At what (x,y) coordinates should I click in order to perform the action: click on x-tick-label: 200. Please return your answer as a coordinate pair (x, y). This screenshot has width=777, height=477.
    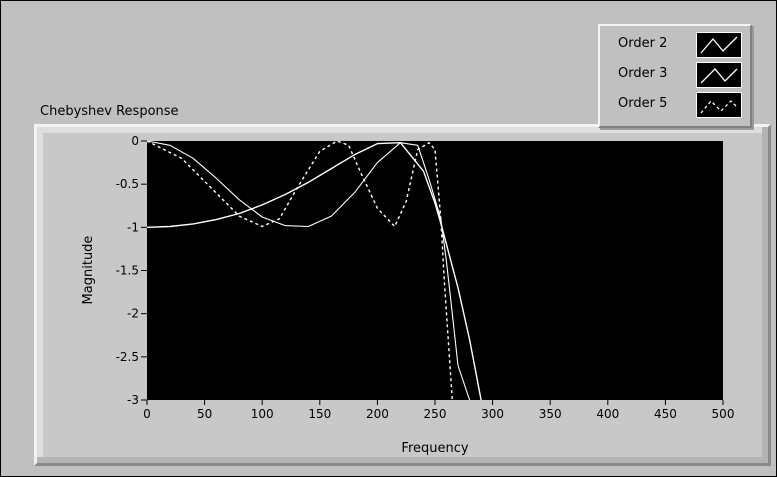
    Looking at the image, I should click on (377, 414).